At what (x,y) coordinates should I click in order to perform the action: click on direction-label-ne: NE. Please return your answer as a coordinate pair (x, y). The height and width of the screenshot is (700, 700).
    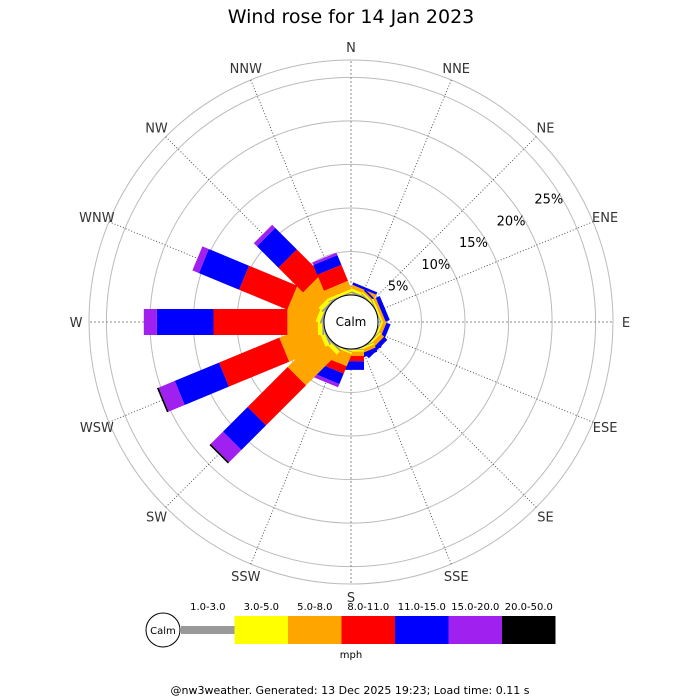
    Looking at the image, I should click on (546, 129).